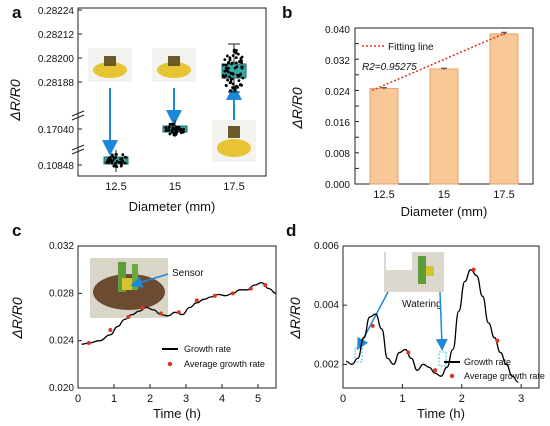 The width and height of the screenshot is (550, 426). What do you see at coordinates (411, 47) in the screenshot?
I see `legend-label-fit: Fitting line` at bounding box center [411, 47].